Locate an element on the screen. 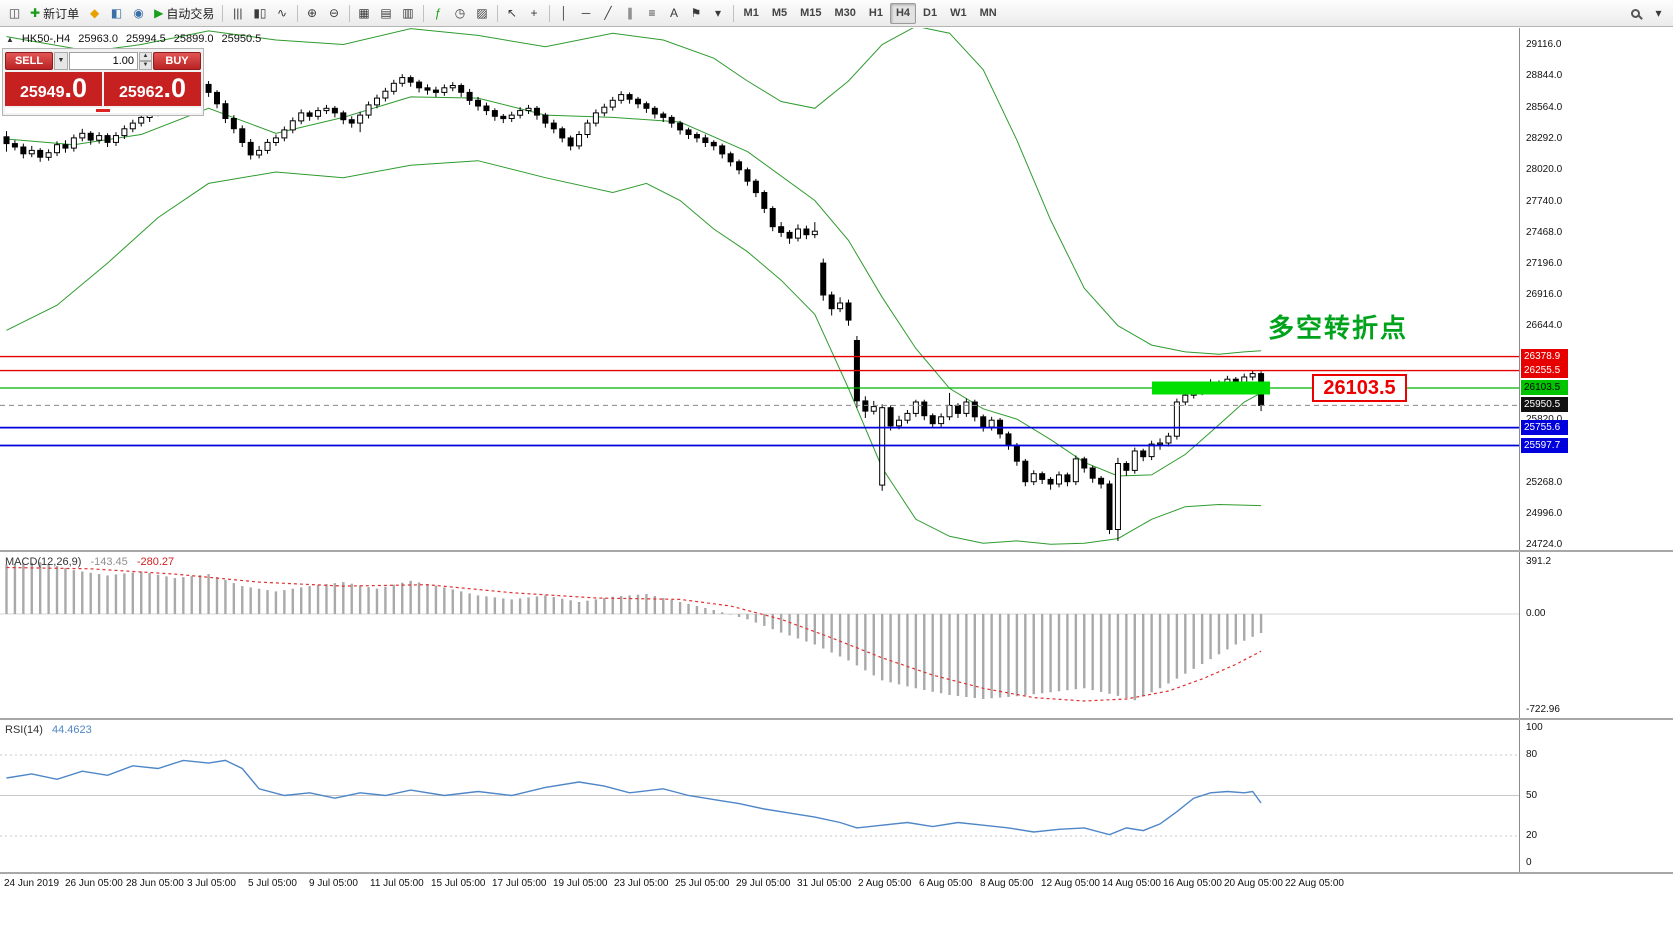 This screenshot has height=950, width=1673. new-chart-button: ◫ is located at coordinates (14, 13).